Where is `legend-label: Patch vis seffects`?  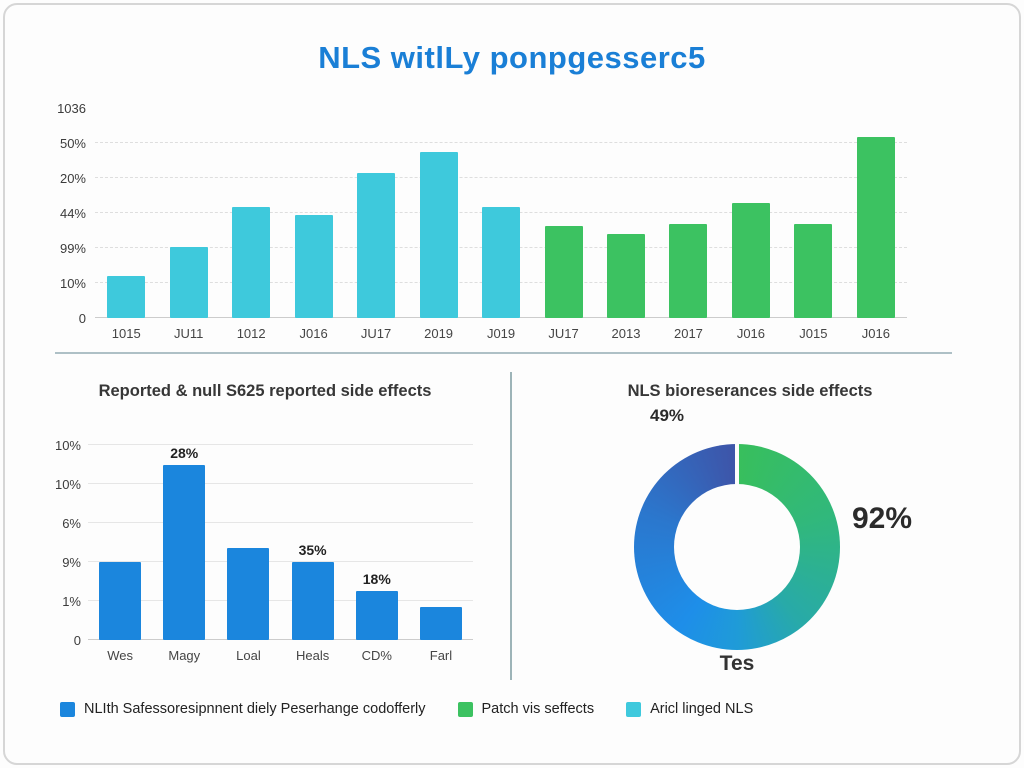
legend-label: Patch vis seffects is located at coordinates (538, 709).